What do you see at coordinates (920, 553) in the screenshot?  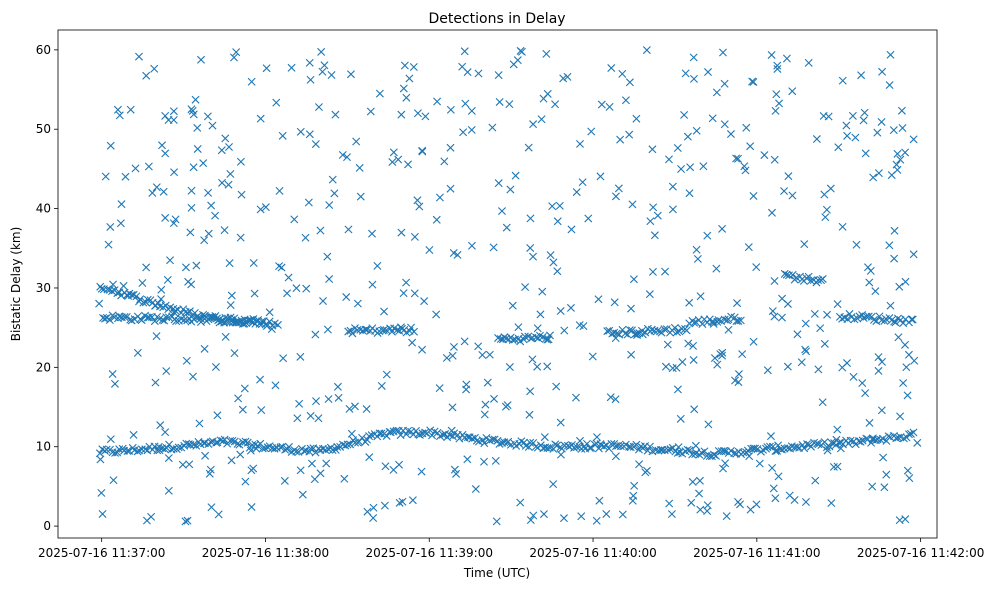 I see `x-tick-label: 2025-07-16 11:42:00` at bounding box center [920, 553].